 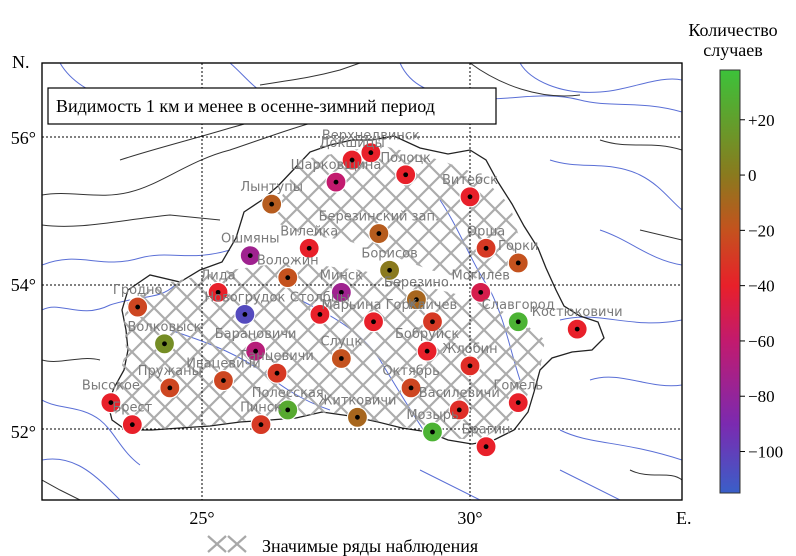 I want to click on station-marker: Василевичи, so click(x=459, y=403).